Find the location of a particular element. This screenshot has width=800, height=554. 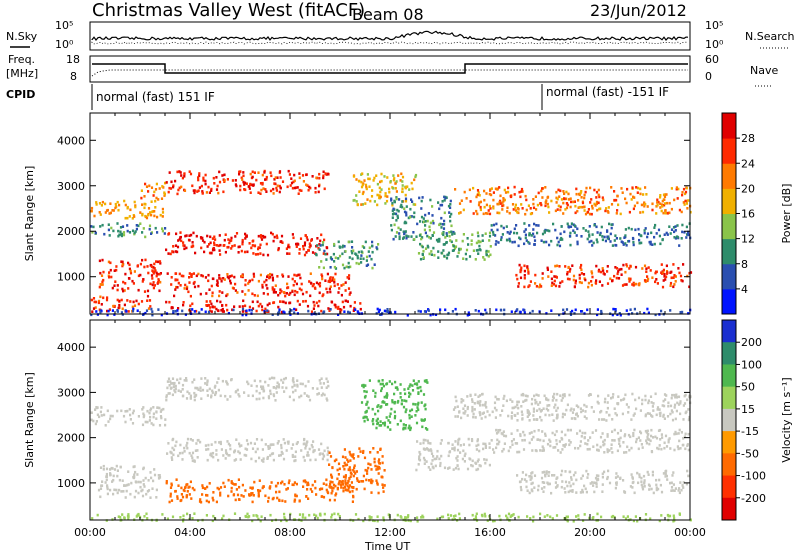

beam-title: Beam 08 is located at coordinates (388, 14).